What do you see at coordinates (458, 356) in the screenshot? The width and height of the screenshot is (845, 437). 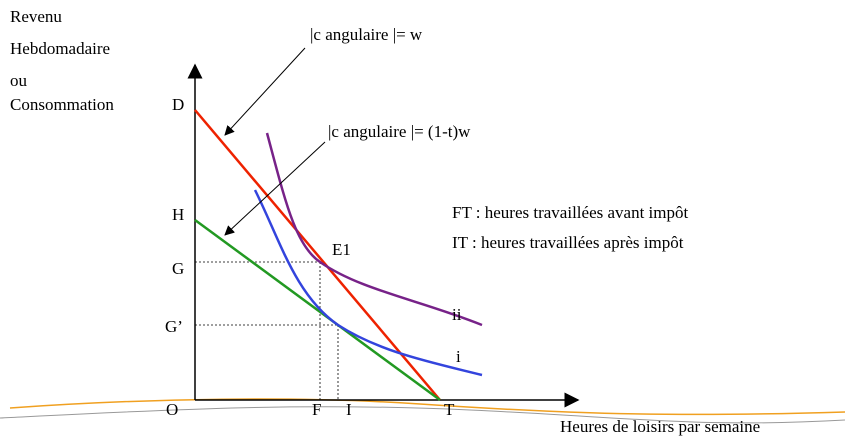 I see `label: i` at bounding box center [458, 356].